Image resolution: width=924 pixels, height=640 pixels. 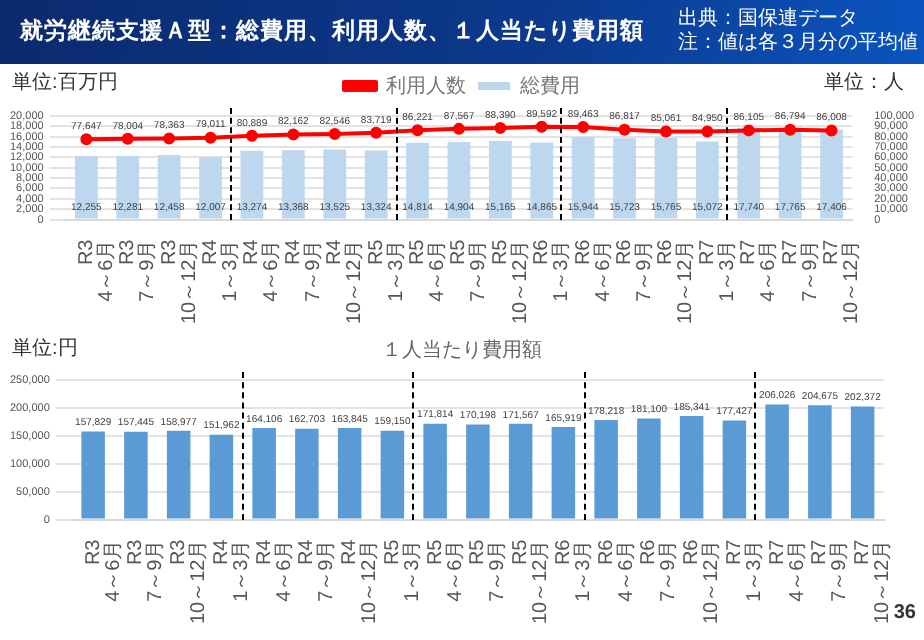 What do you see at coordinates (904, 613) in the screenshot?
I see `text: 36` at bounding box center [904, 613].